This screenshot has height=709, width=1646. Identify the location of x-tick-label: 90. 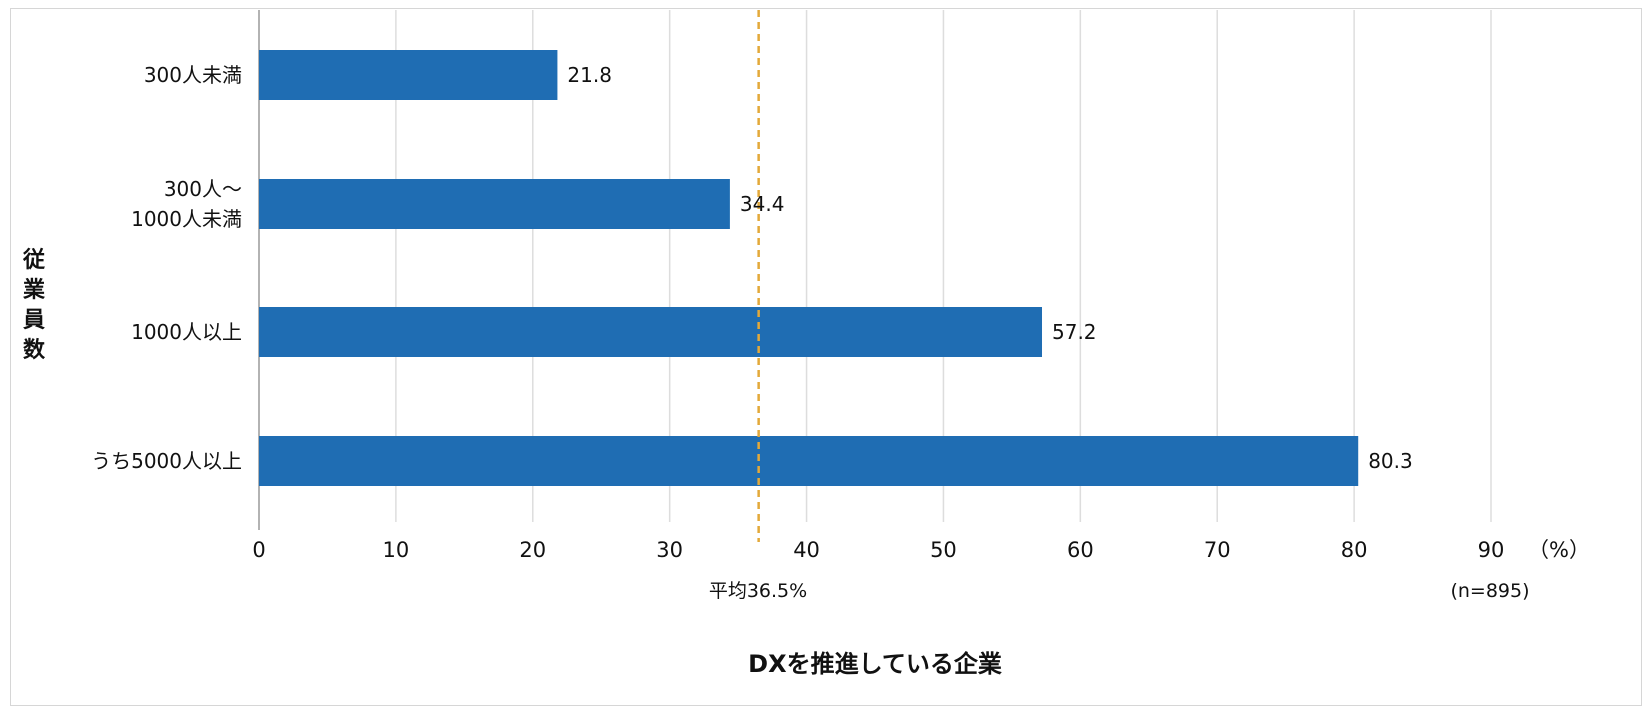
(1491, 550).